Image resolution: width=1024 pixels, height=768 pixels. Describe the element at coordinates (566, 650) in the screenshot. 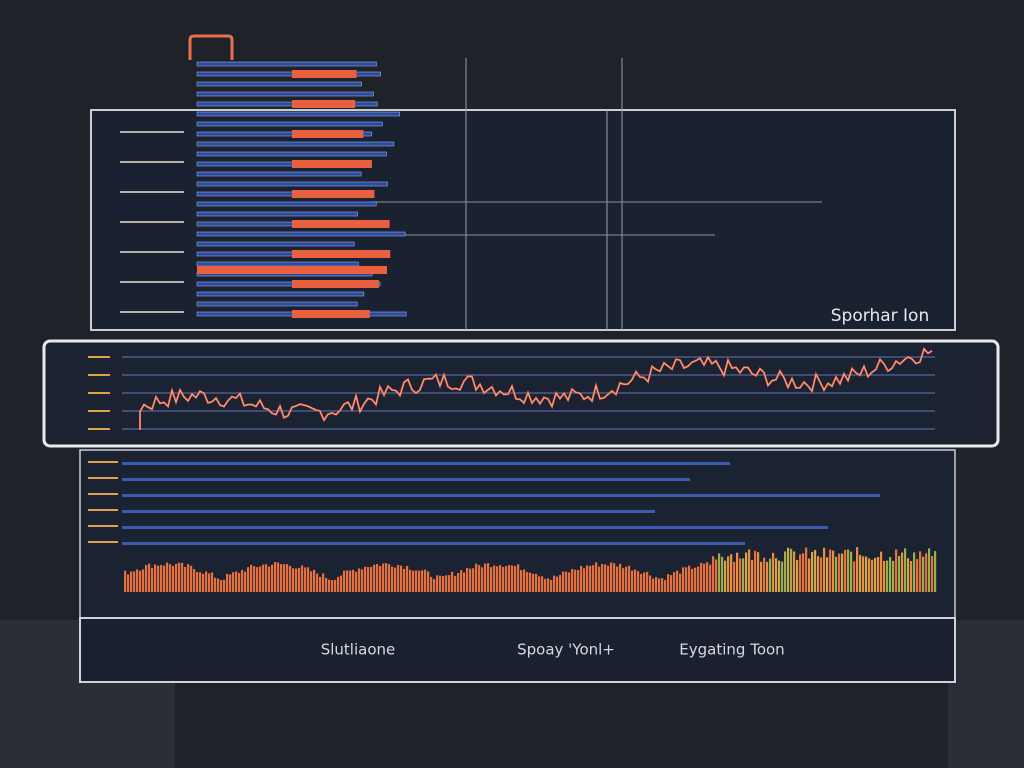

I see `footer-label: Spoay 'Yonl+` at that location.